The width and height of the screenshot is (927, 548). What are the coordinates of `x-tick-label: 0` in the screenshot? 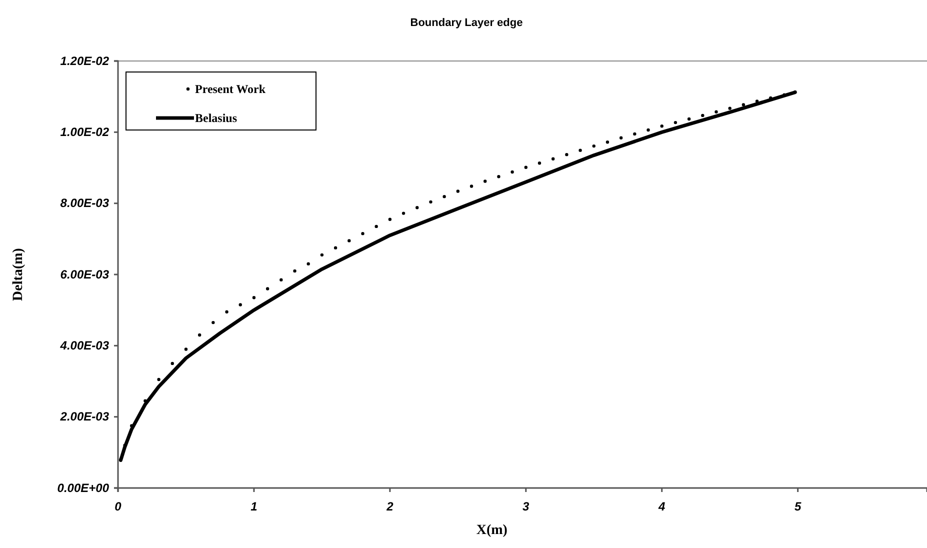 It's located at (118, 507).